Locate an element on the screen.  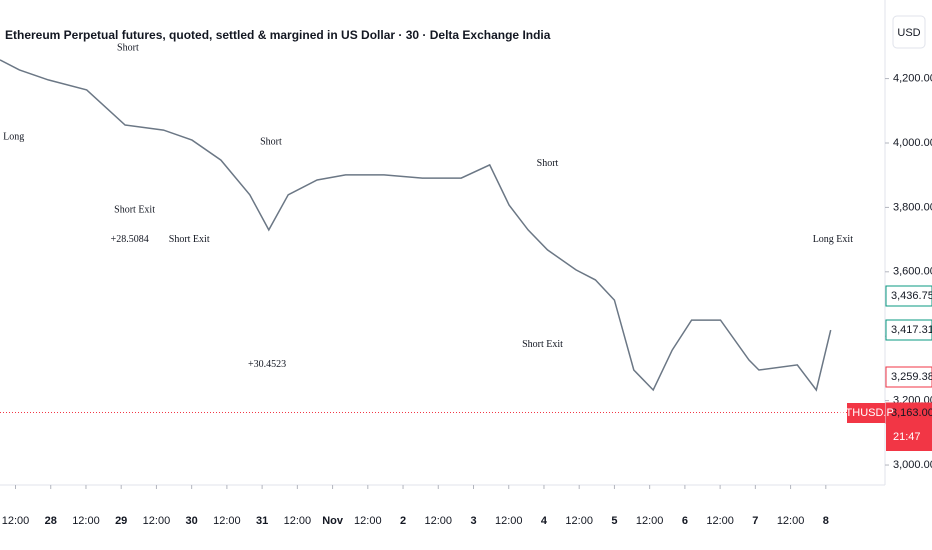
y-tick-label: 3,800.00 is located at coordinates (912, 207).